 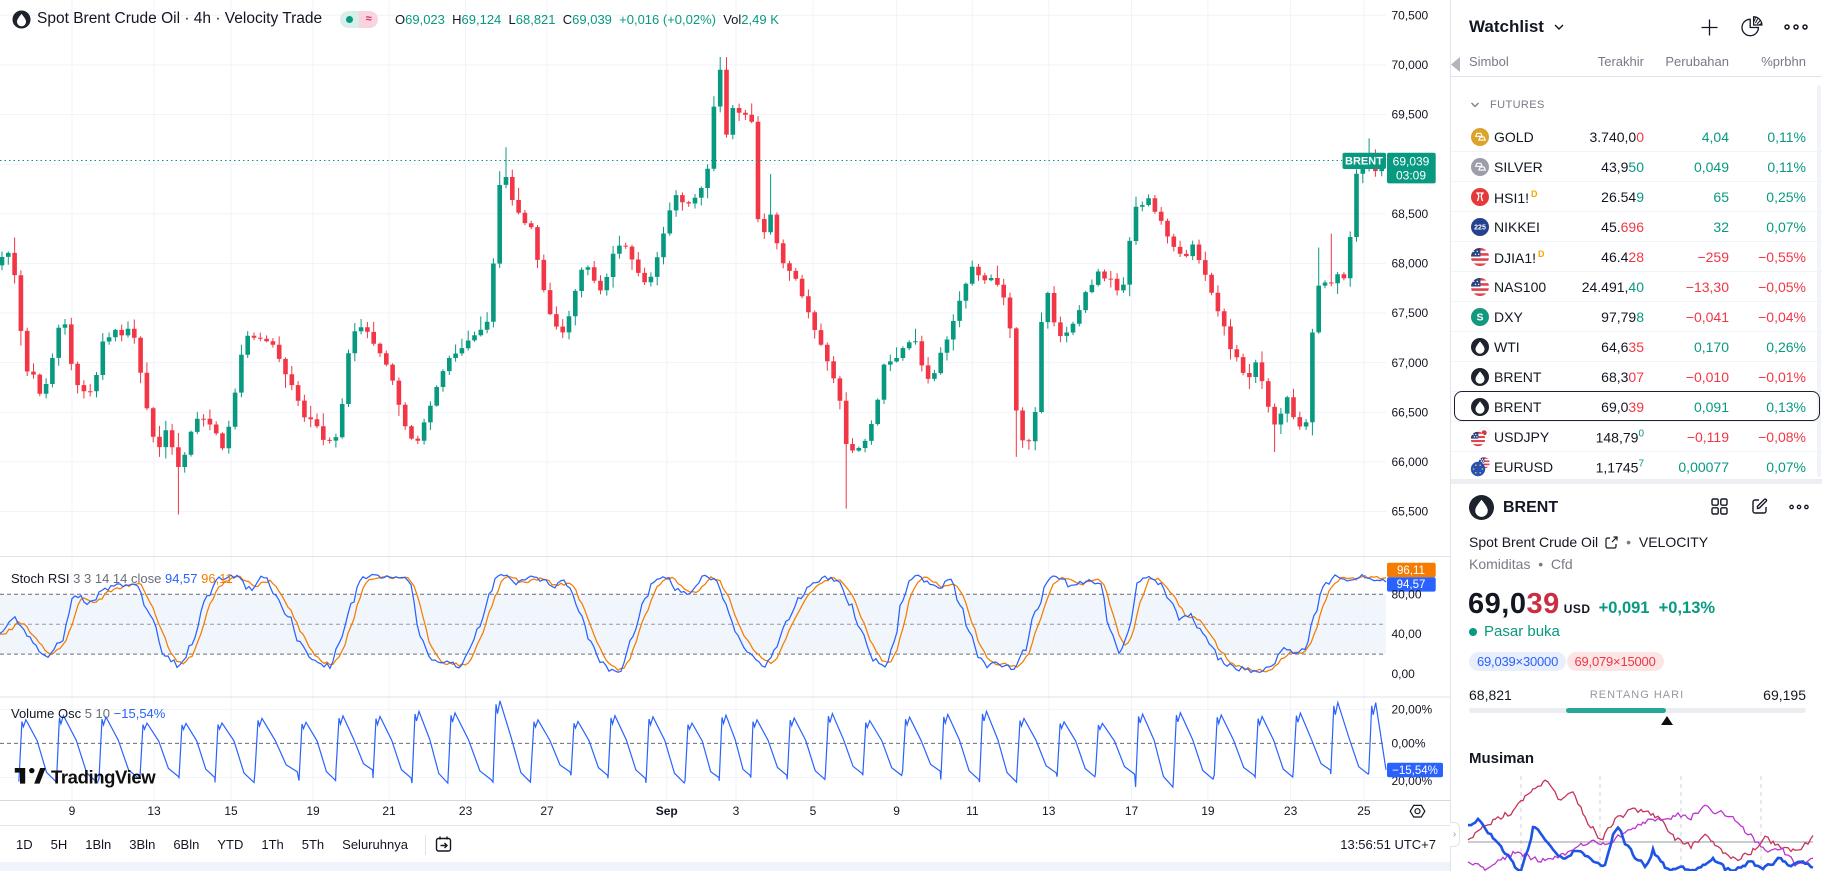 I want to click on svg-text: 66,500, so click(x=1410, y=413).